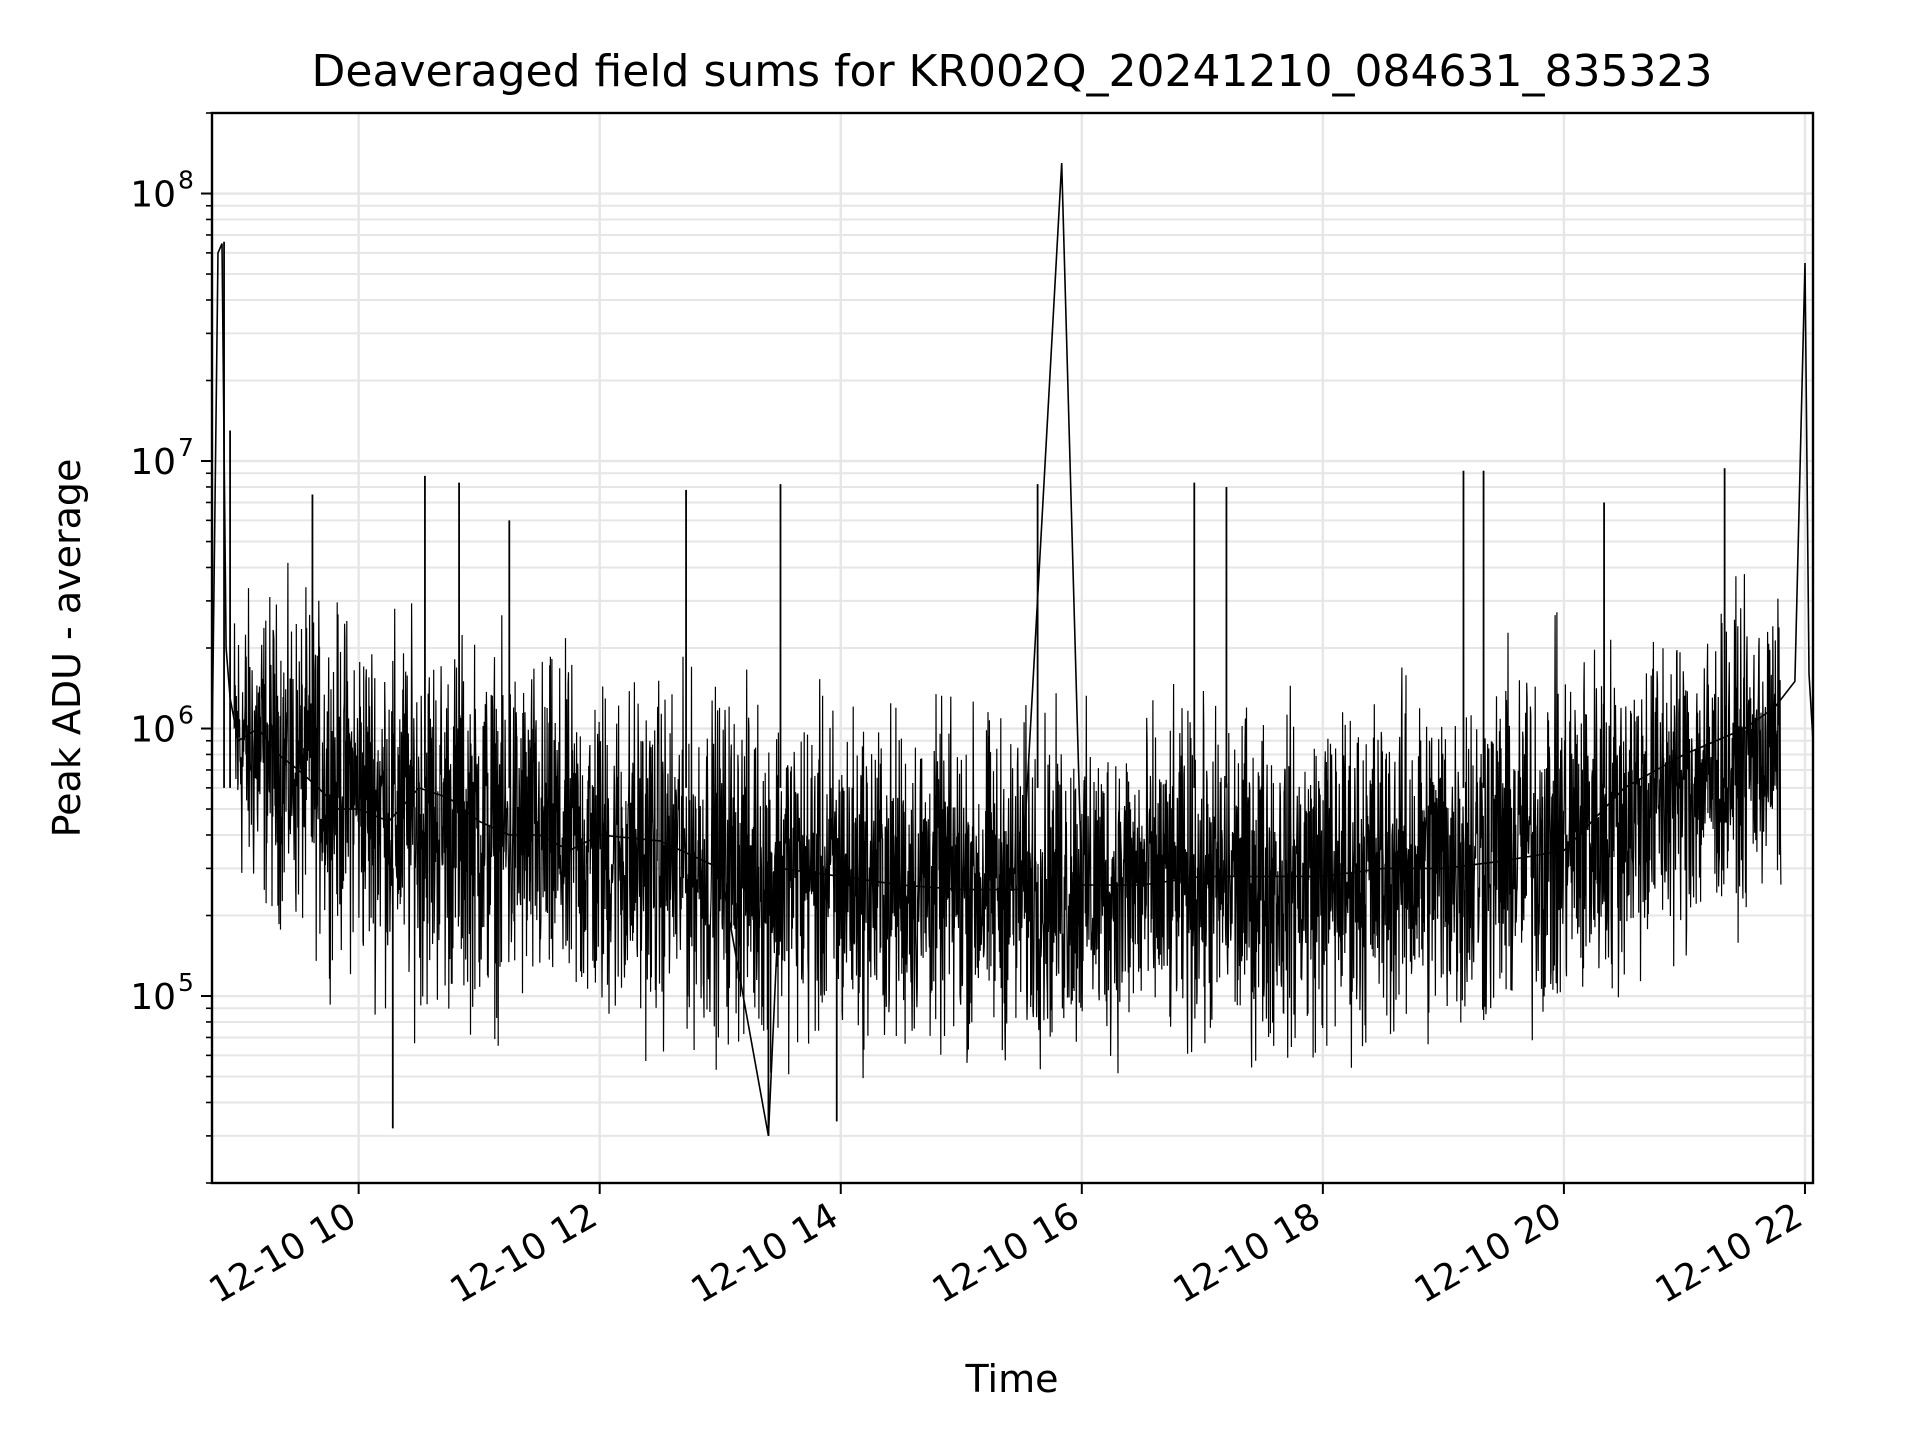  What do you see at coordinates (67, 648) in the screenshot?
I see `y-axis-label: Peak ADU - average` at bounding box center [67, 648].